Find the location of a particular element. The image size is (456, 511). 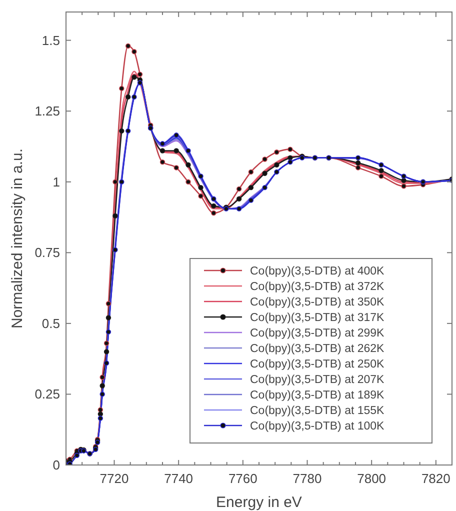

legend-label: Co(bpy)(3,5-DTB) at 207K is located at coordinates (317, 380).